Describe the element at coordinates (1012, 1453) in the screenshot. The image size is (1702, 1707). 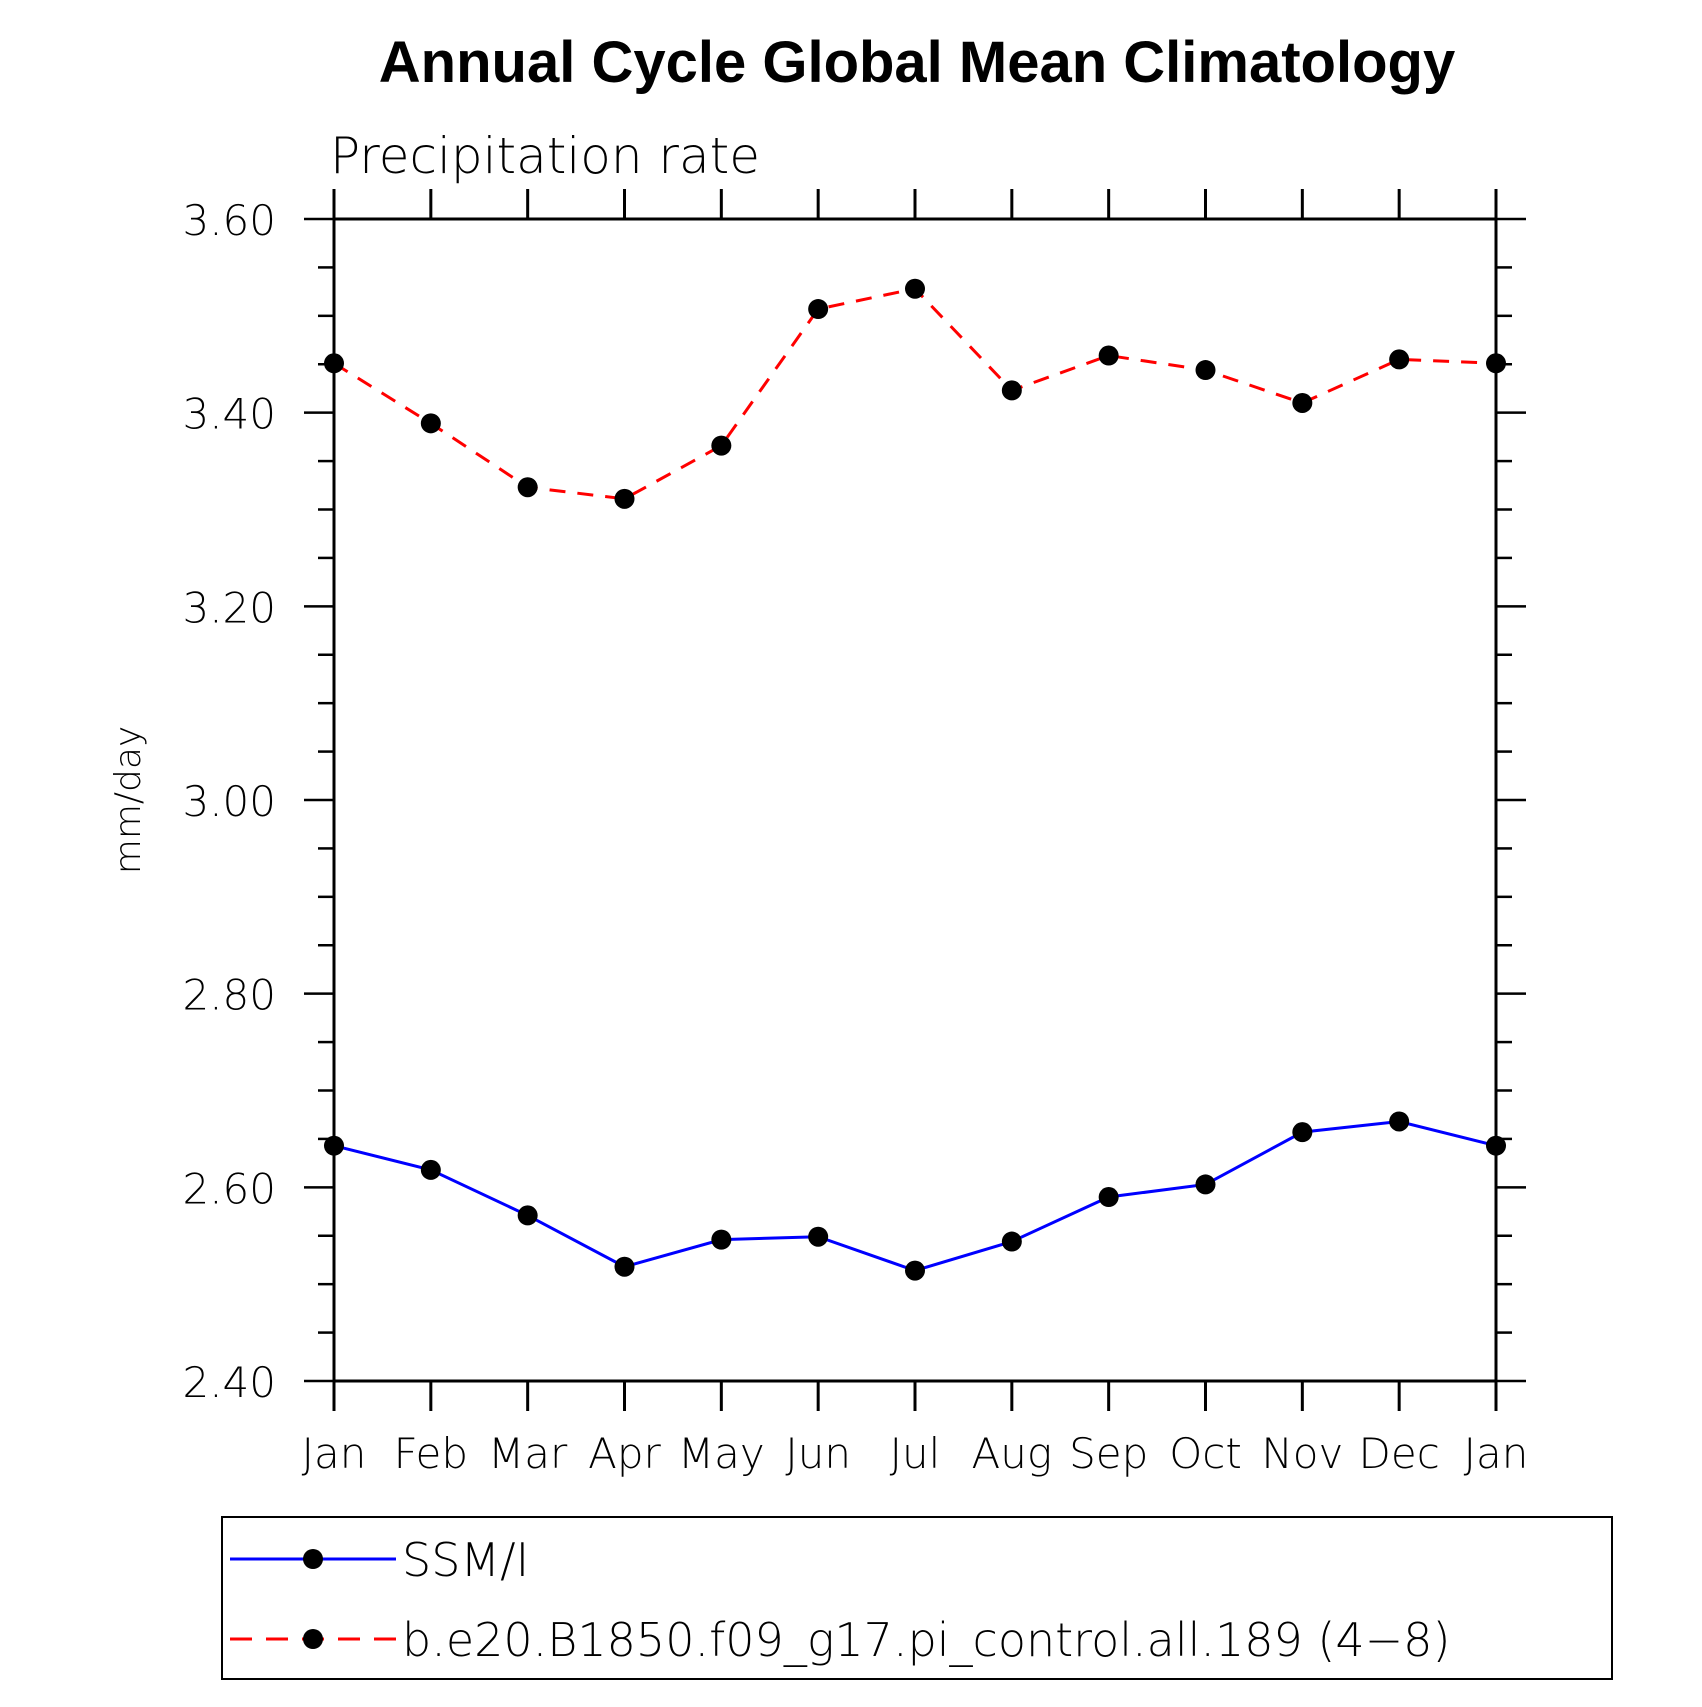
I see `x-tick-label: Aug` at that location.